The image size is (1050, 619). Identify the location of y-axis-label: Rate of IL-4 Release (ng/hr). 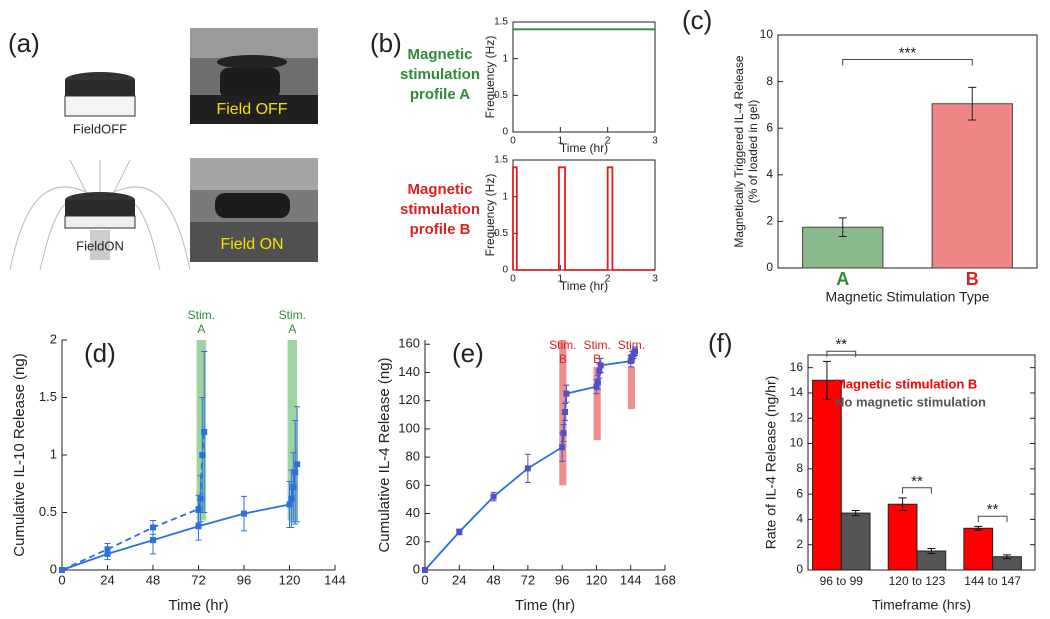
(771, 463).